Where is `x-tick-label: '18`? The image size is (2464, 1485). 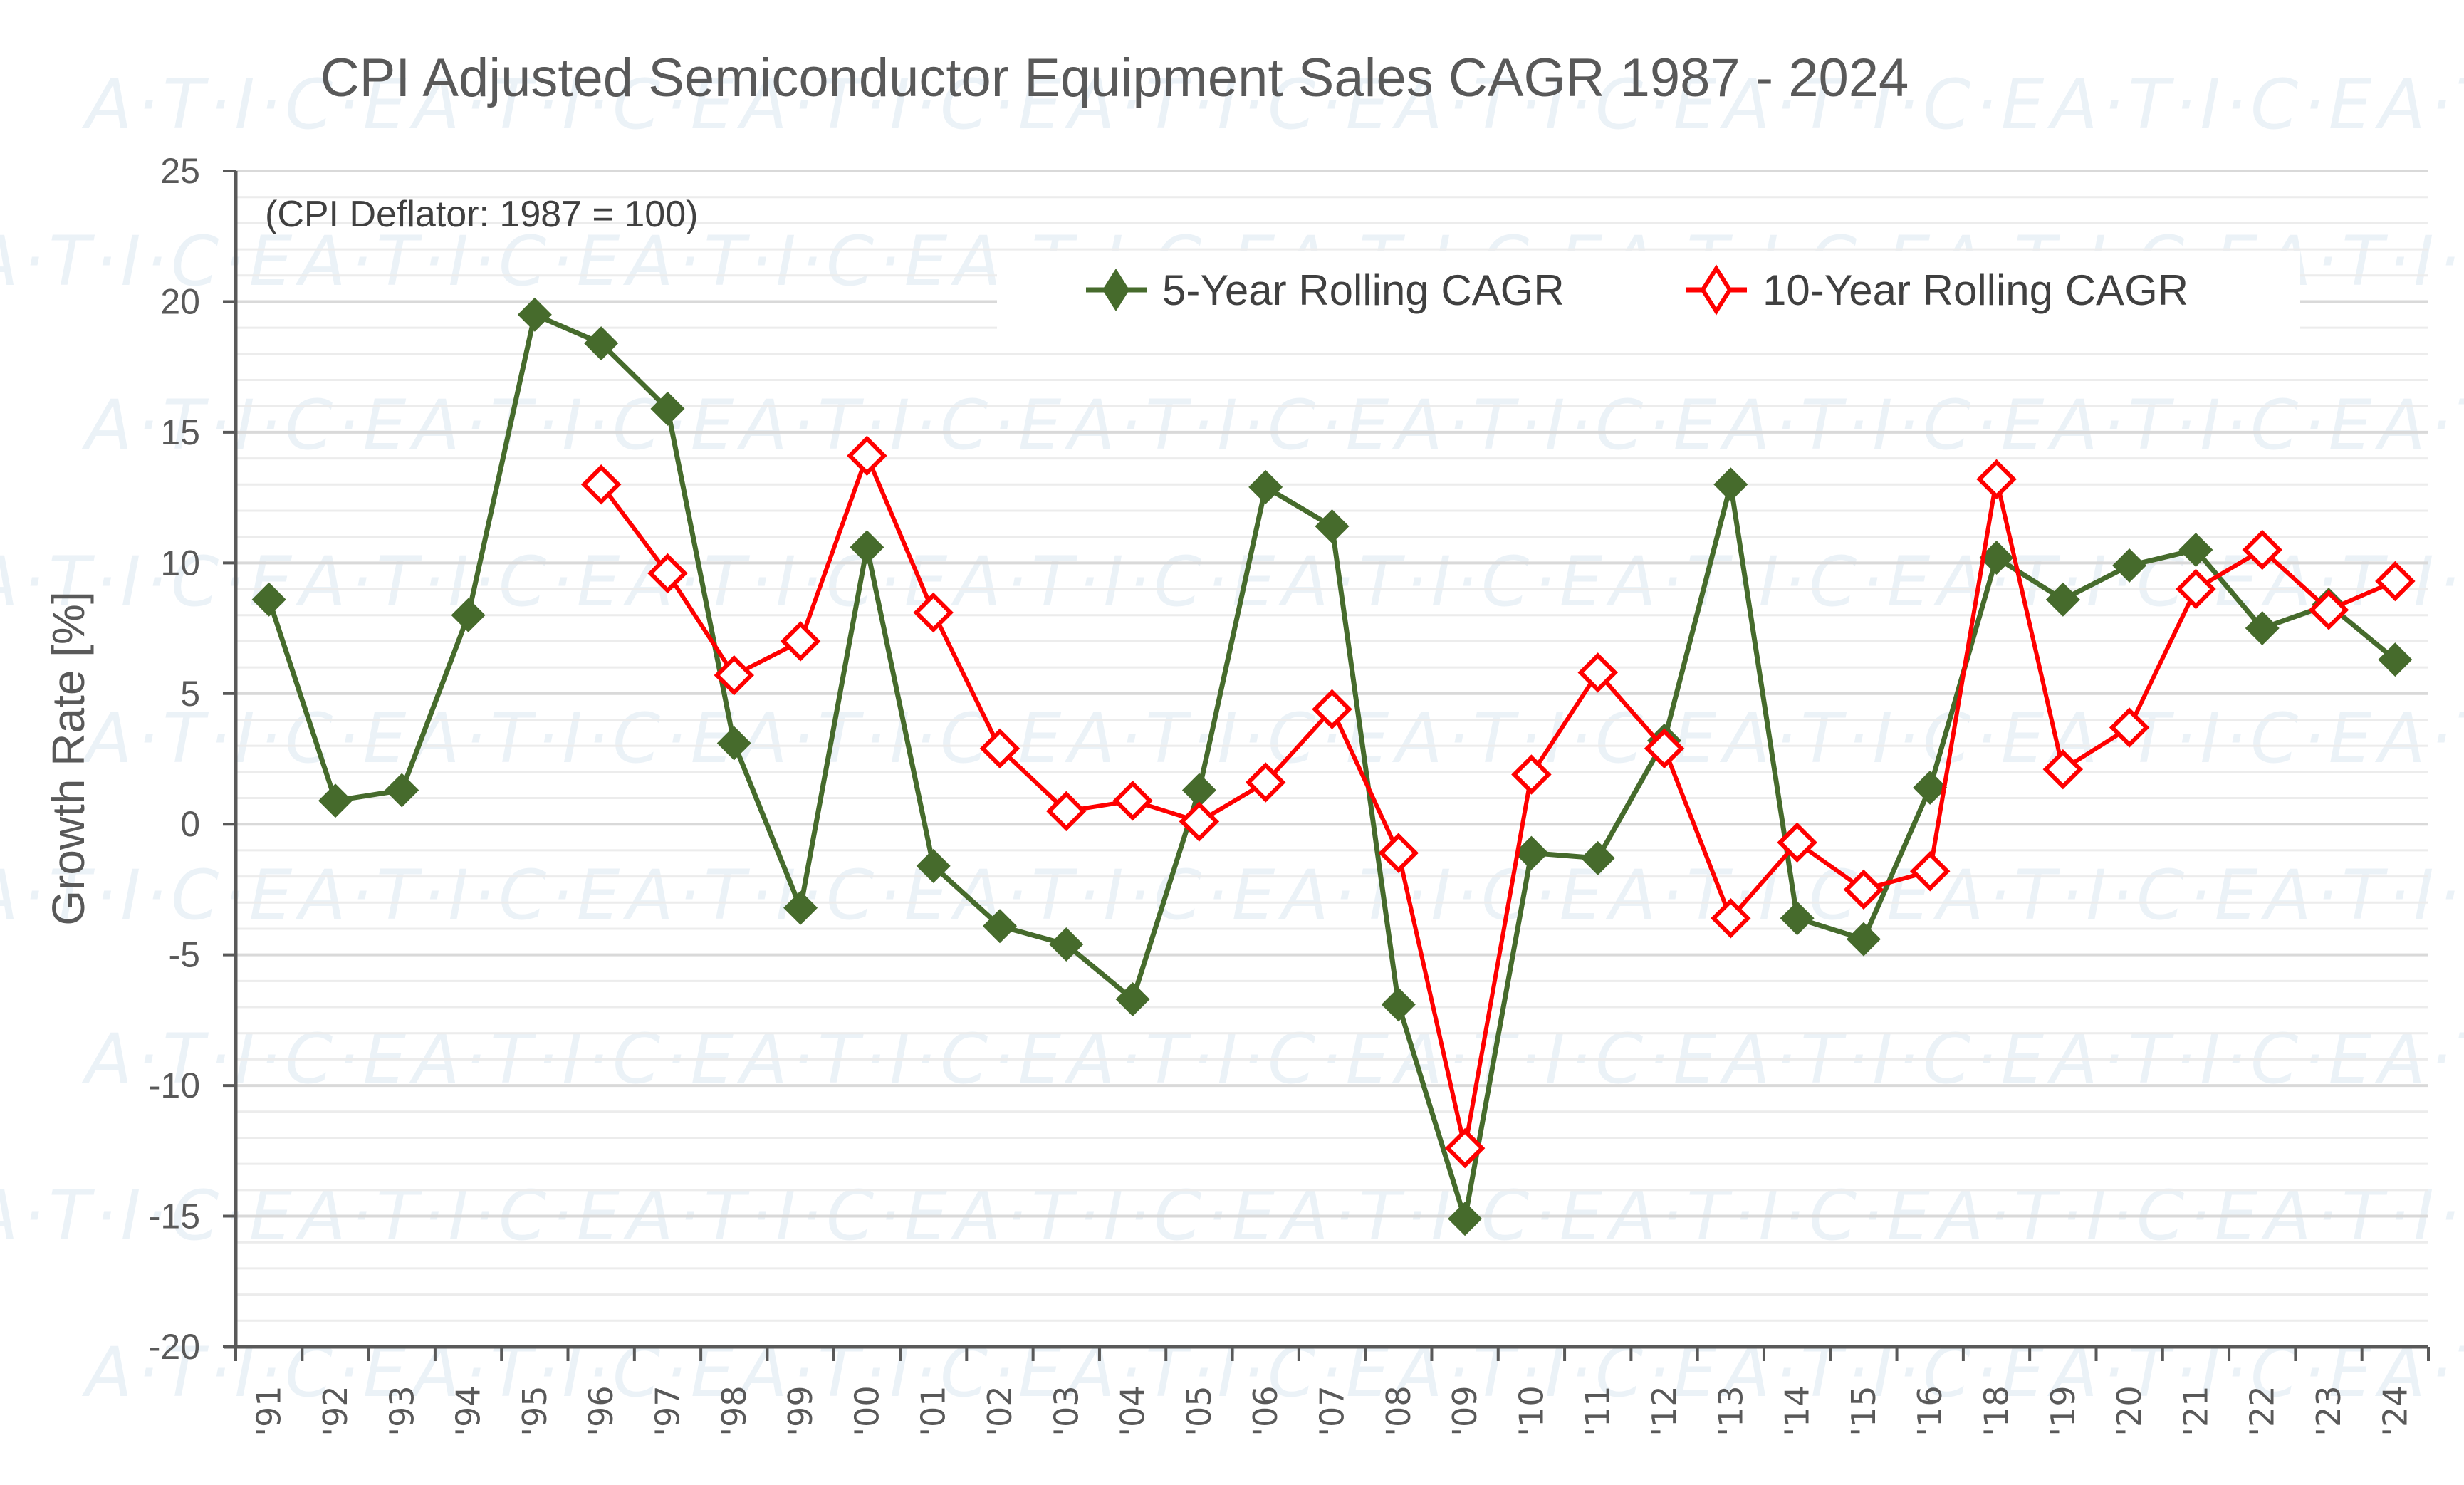
x-tick-label: '18 is located at coordinates (1997, 1410).